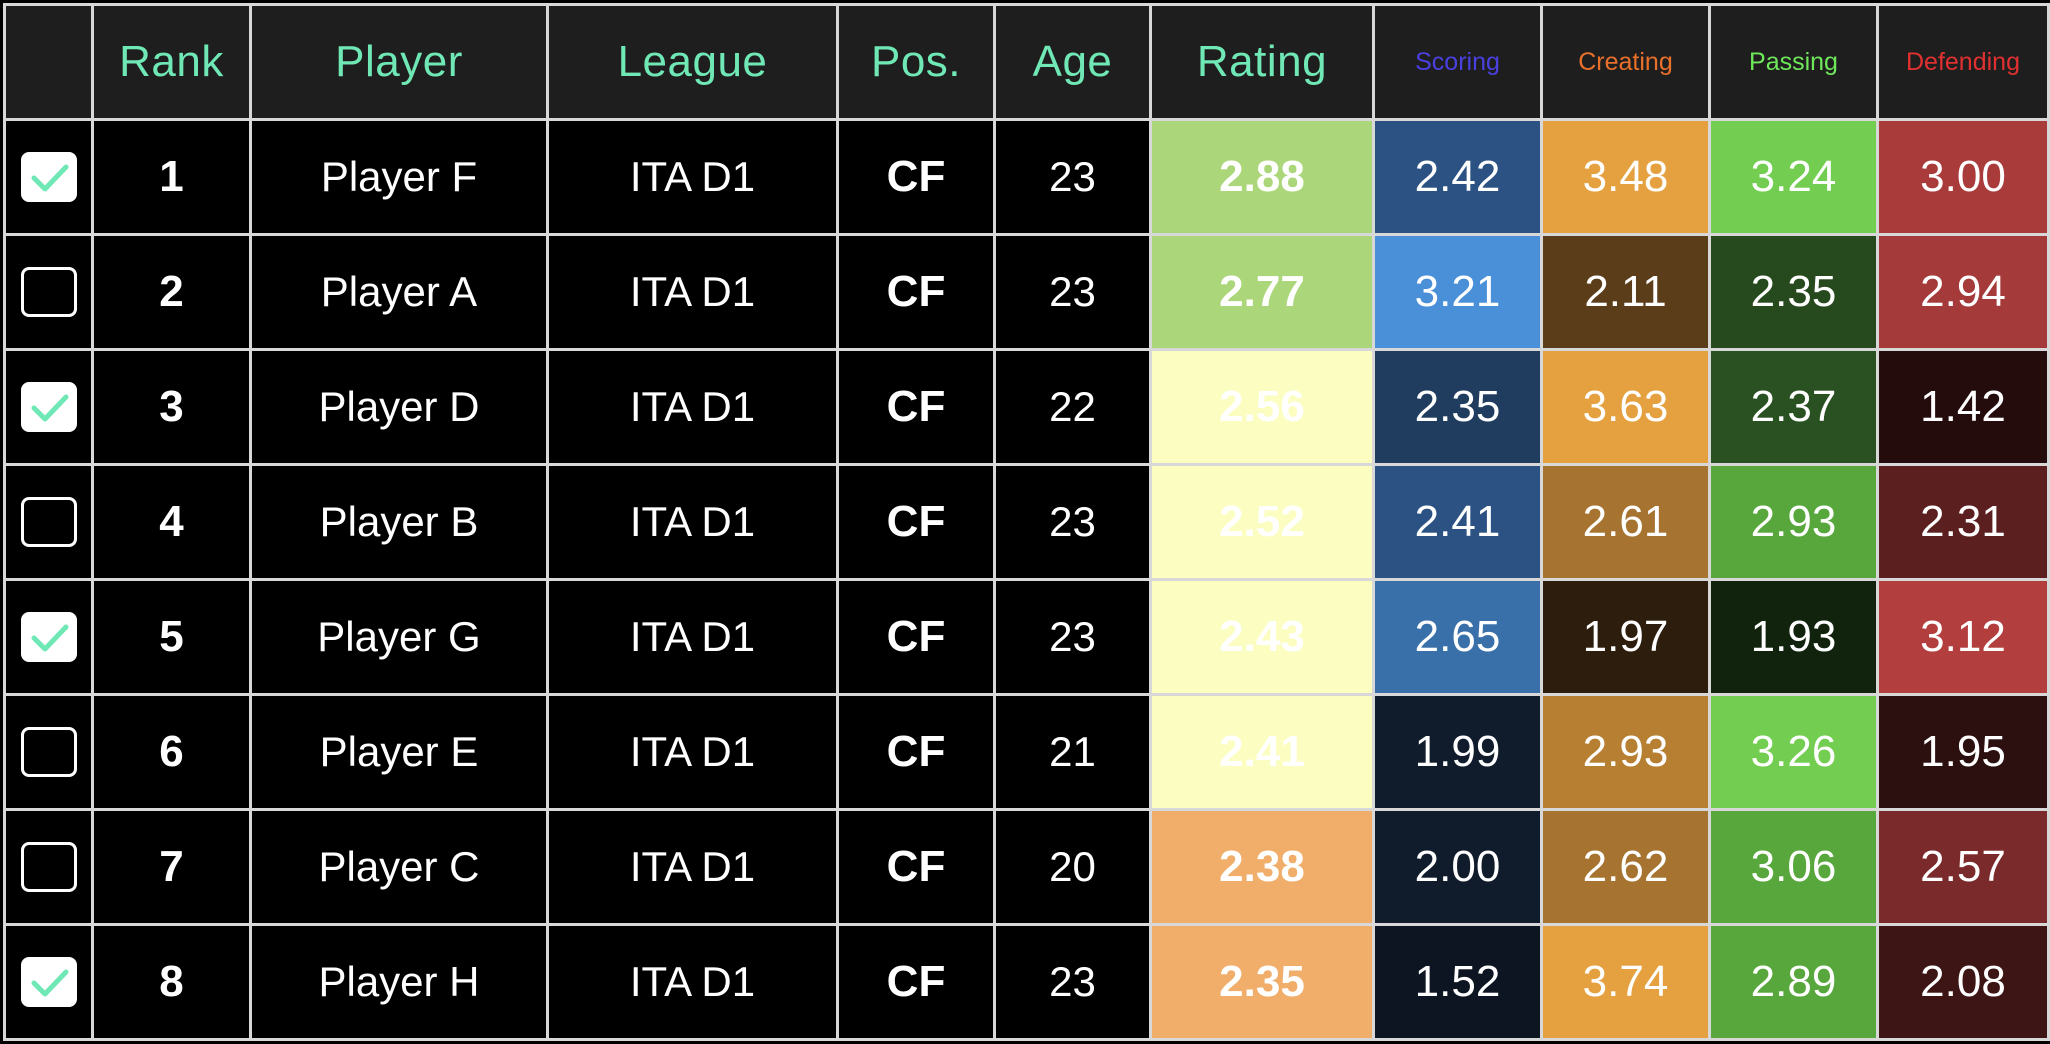 This screenshot has width=2050, height=1044. Describe the element at coordinates (171, 292) in the screenshot. I see `rank-cell: 2` at that location.